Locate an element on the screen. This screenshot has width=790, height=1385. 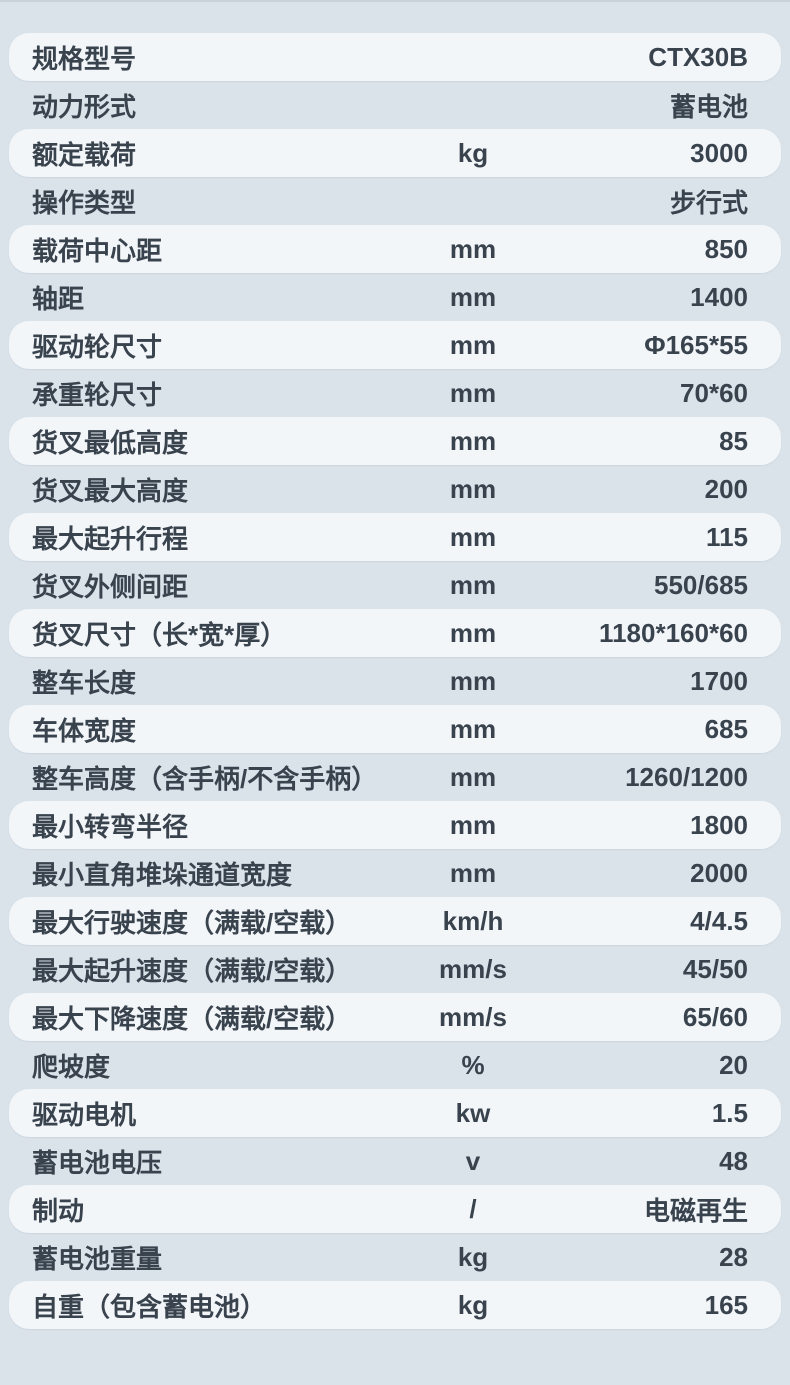
spec-label: 整车高度（含手柄/不含手柄） is located at coordinates (205, 778).